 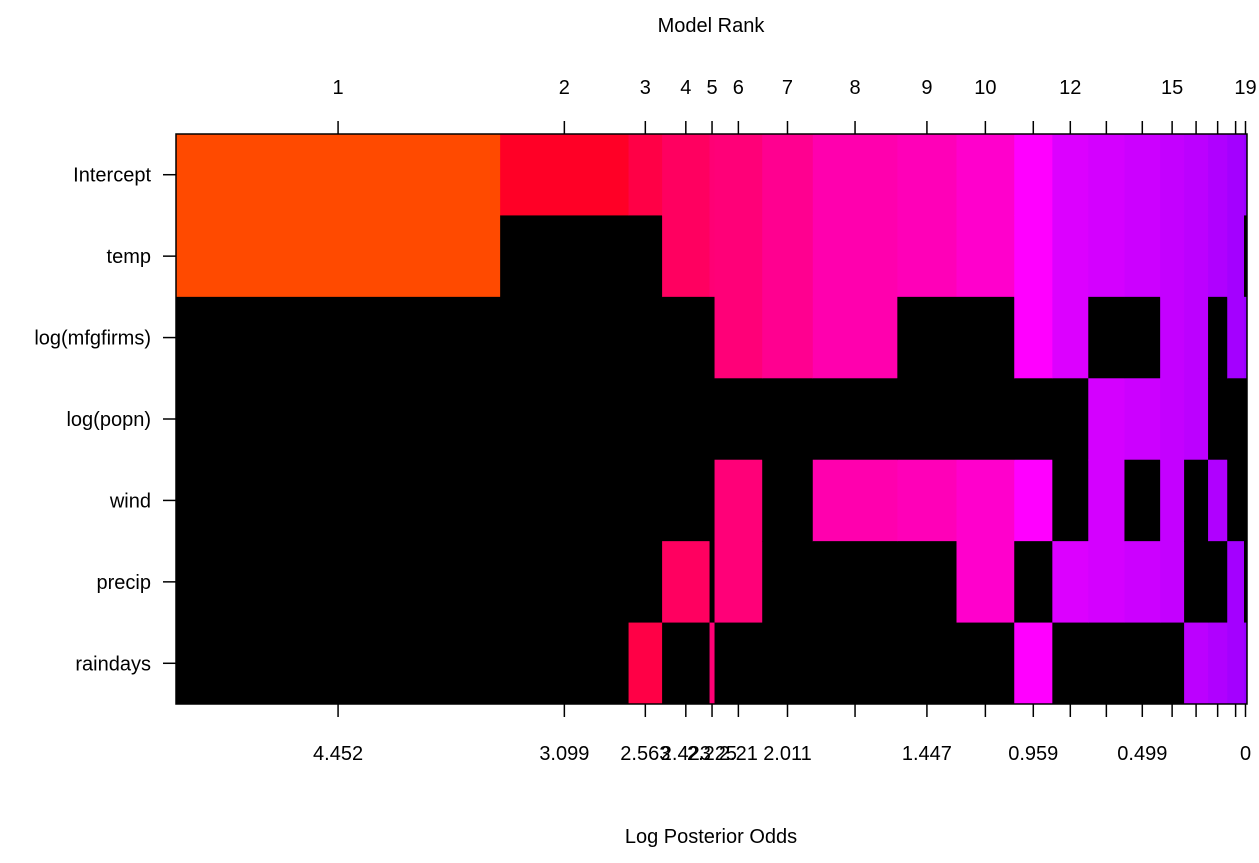 What do you see at coordinates (686, 175) in the screenshot?
I see `cell-model-4-intercept` at bounding box center [686, 175].